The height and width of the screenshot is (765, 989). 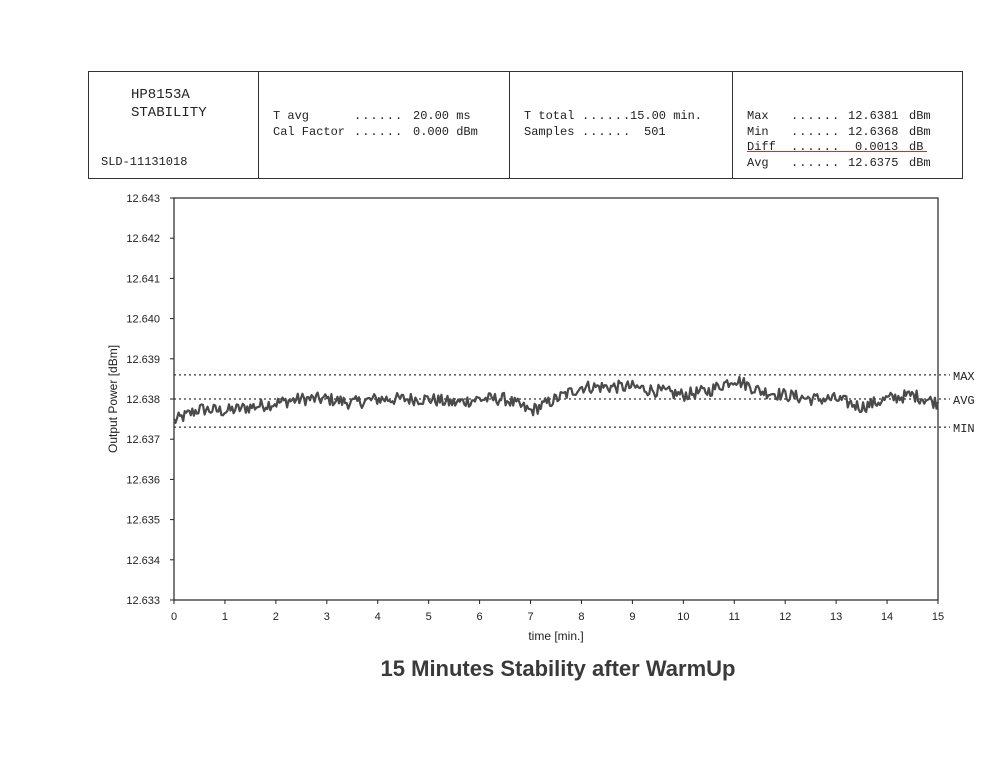 I want to click on power-series-line, so click(x=556, y=399).